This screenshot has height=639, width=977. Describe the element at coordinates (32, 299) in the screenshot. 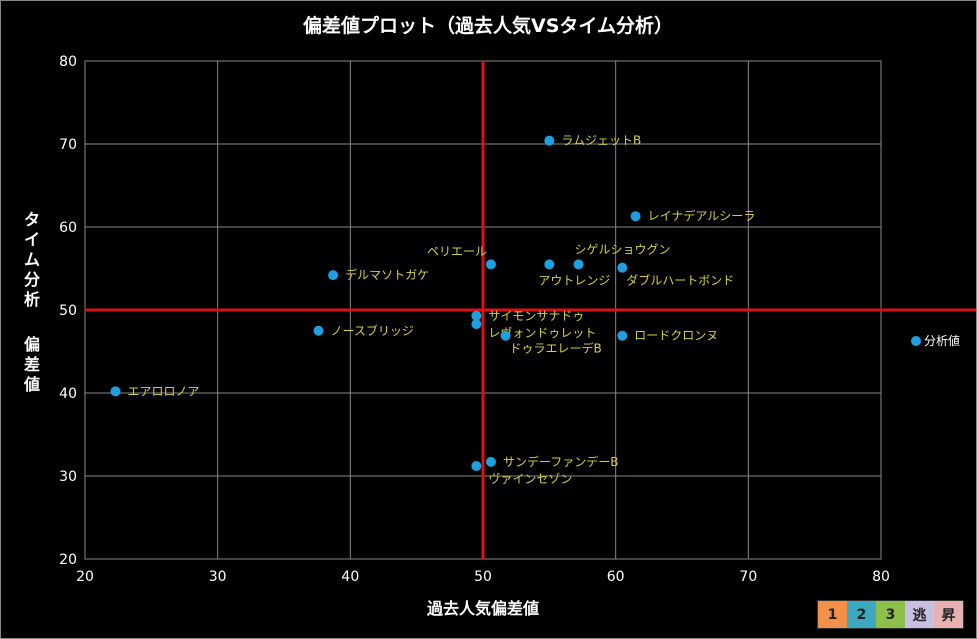

I see `y-axis-label-char: 析` at that location.